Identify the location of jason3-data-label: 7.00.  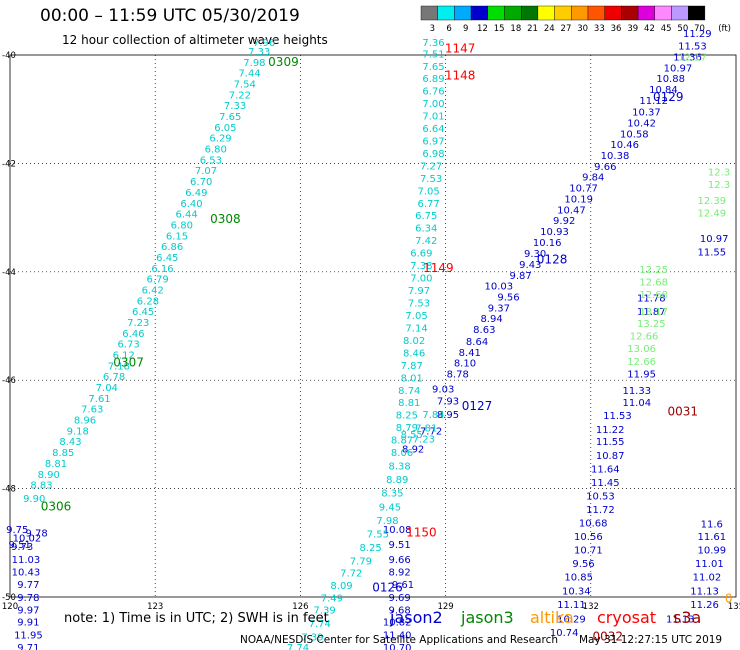
(433, 104).